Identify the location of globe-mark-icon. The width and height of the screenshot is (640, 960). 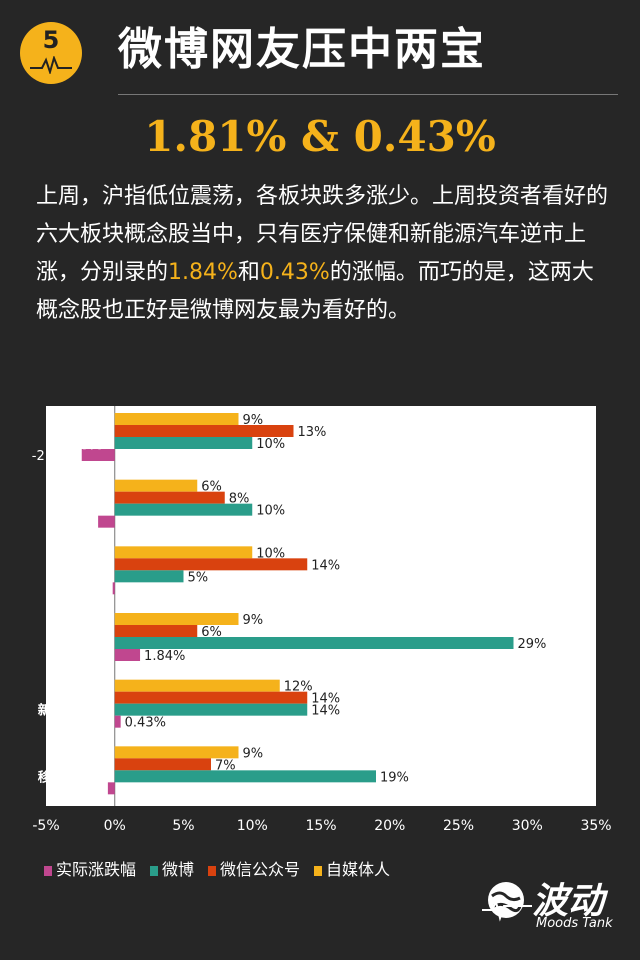
(507, 902).